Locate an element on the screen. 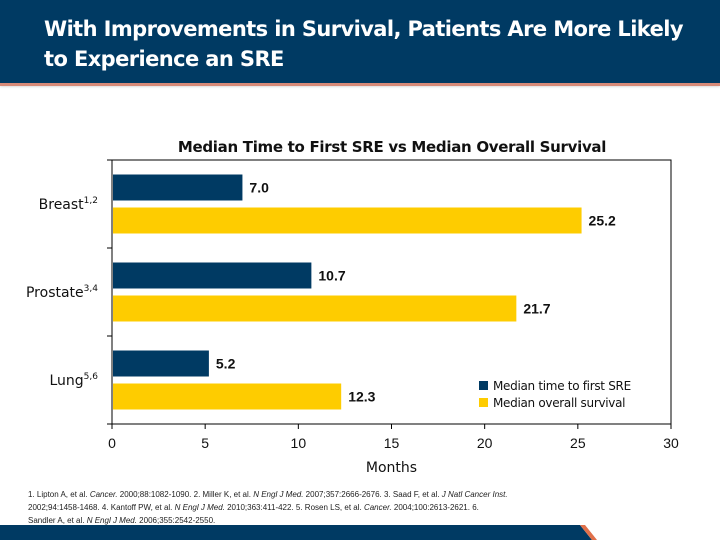  x-tick-label: 25 is located at coordinates (578, 443).